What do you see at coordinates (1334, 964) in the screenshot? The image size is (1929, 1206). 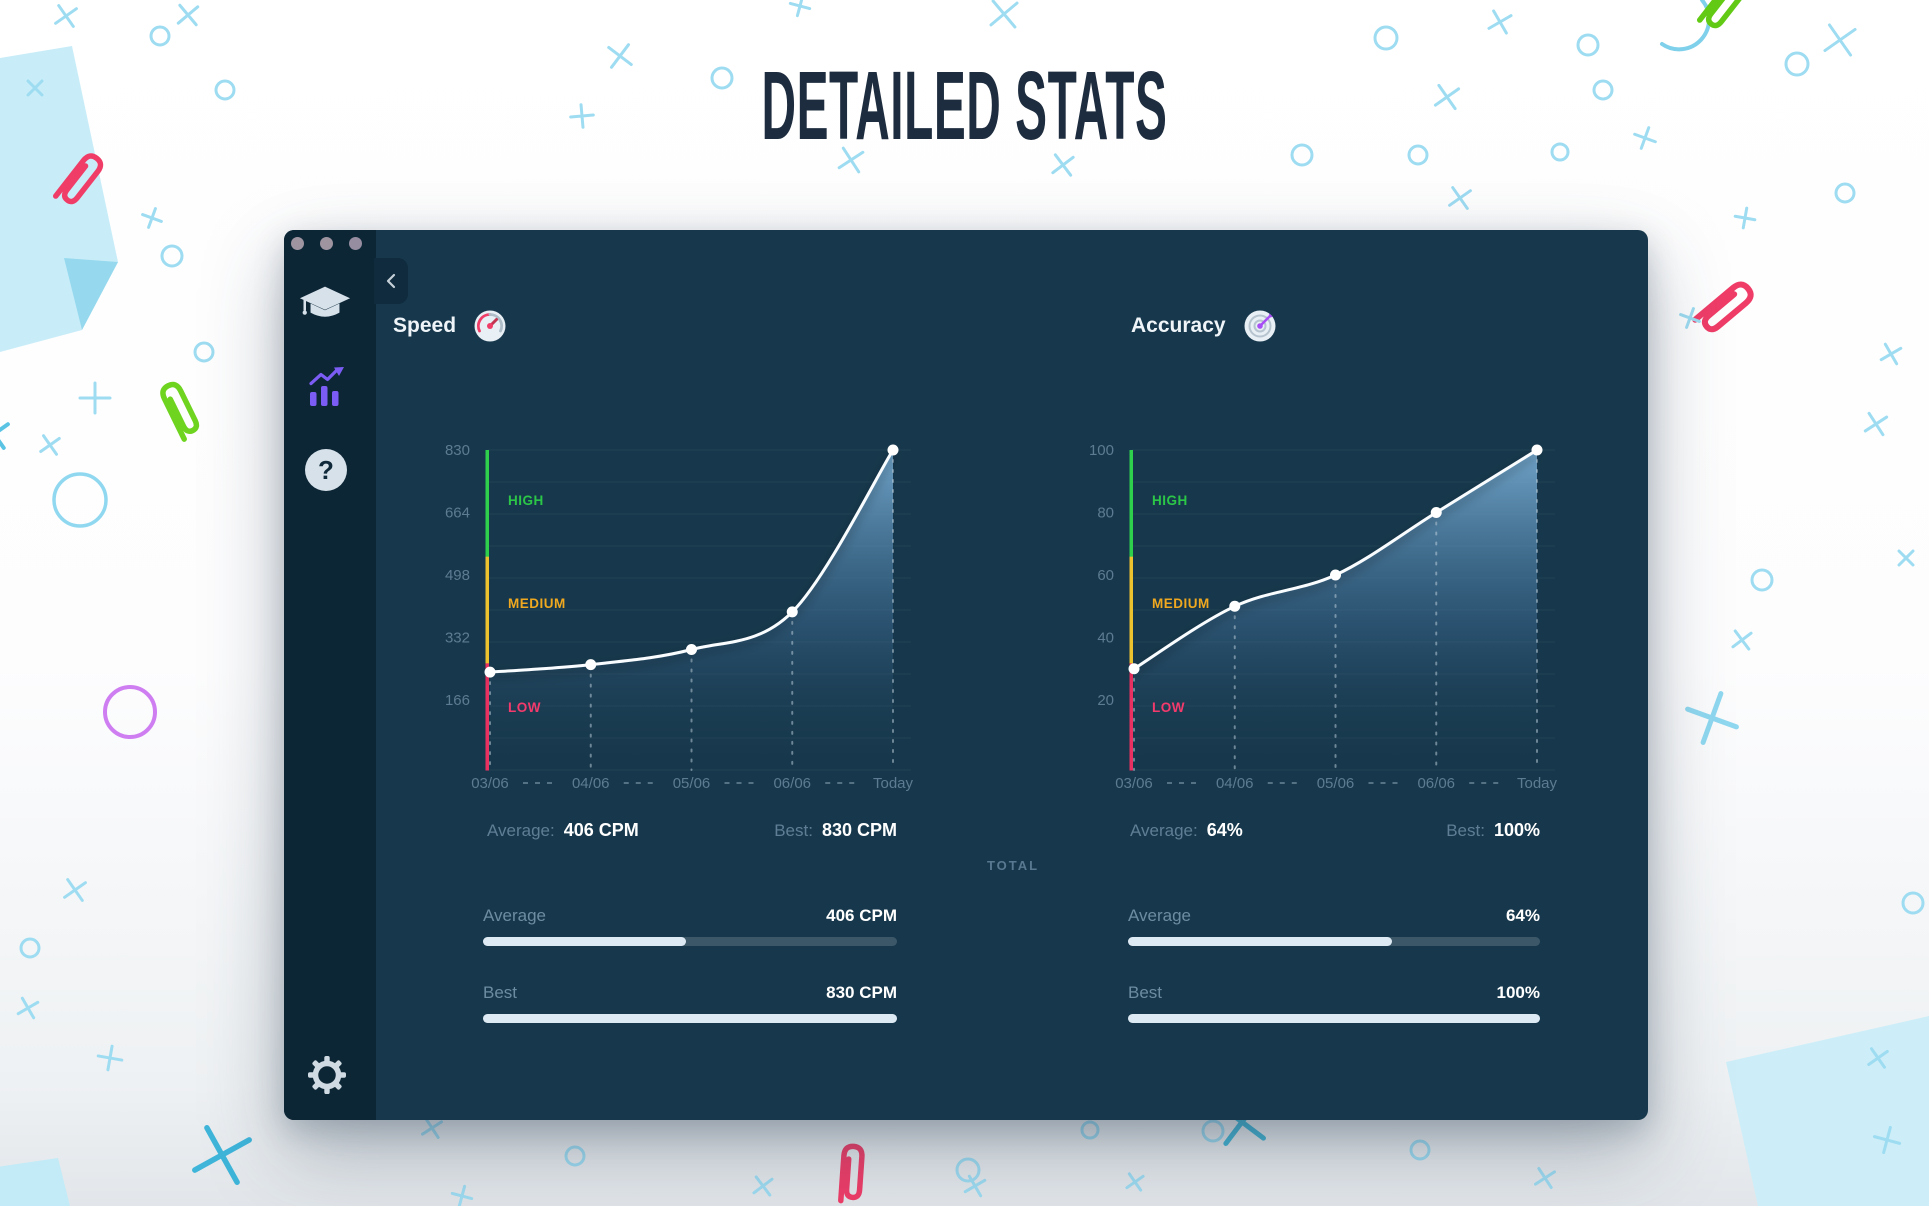 I see `accuracy-totals-column: Average 64% Best 100%` at bounding box center [1334, 964].